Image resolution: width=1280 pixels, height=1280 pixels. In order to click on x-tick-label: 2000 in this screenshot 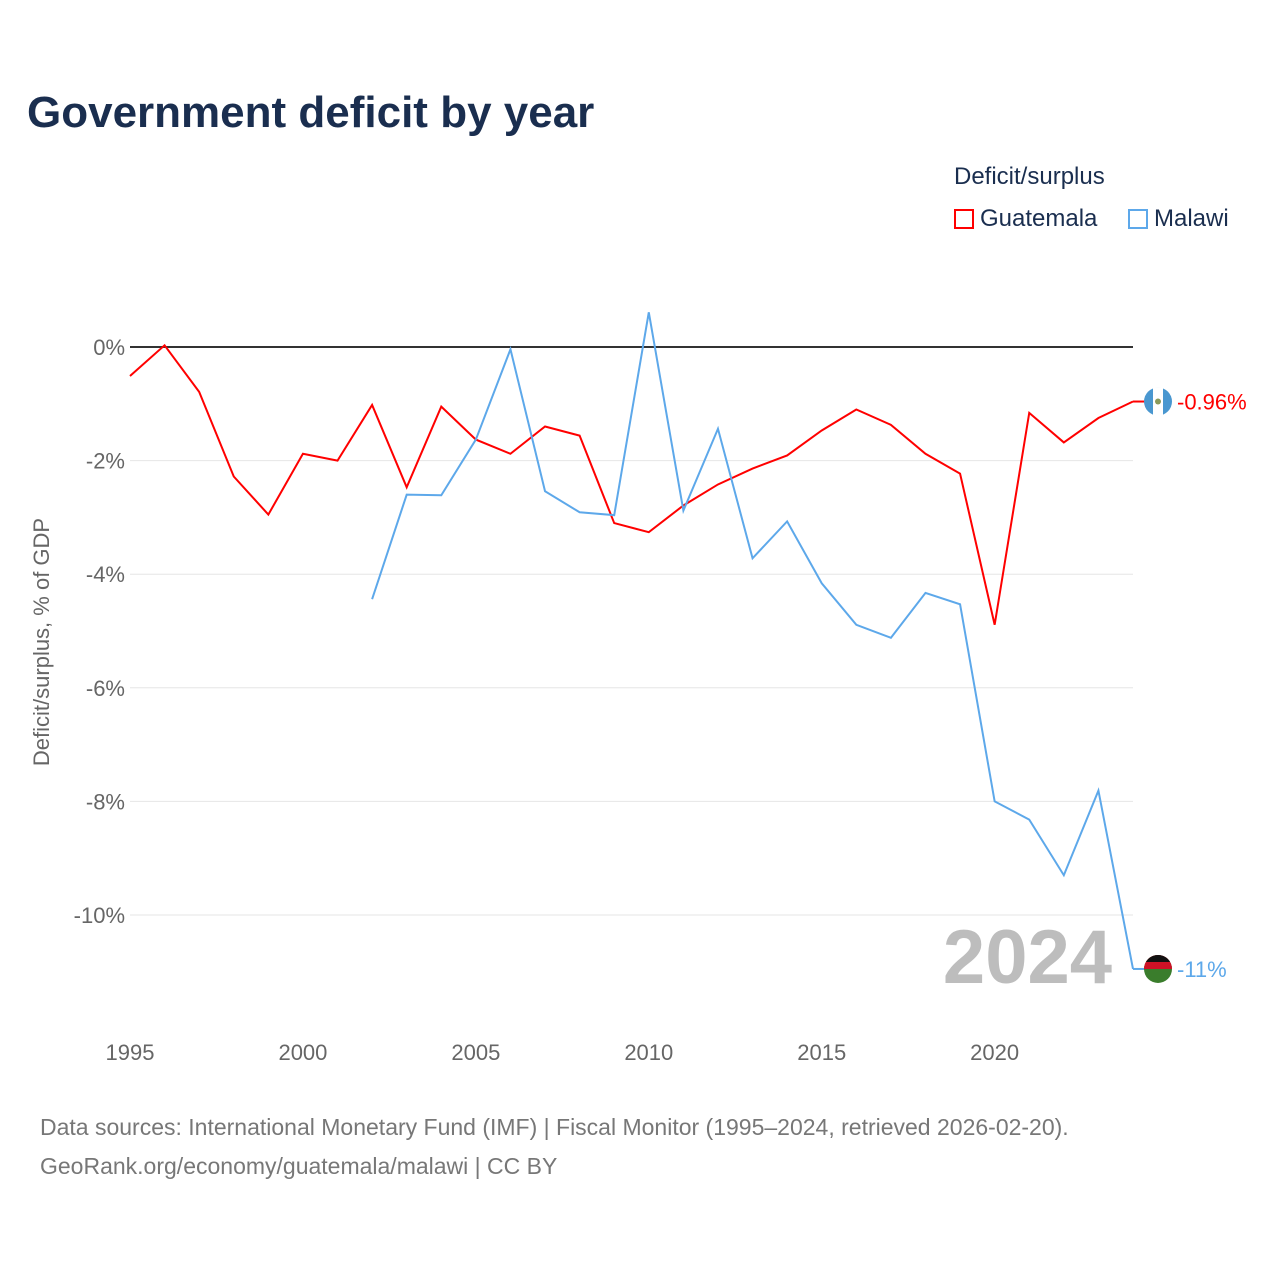, I will do `click(302, 1052)`.